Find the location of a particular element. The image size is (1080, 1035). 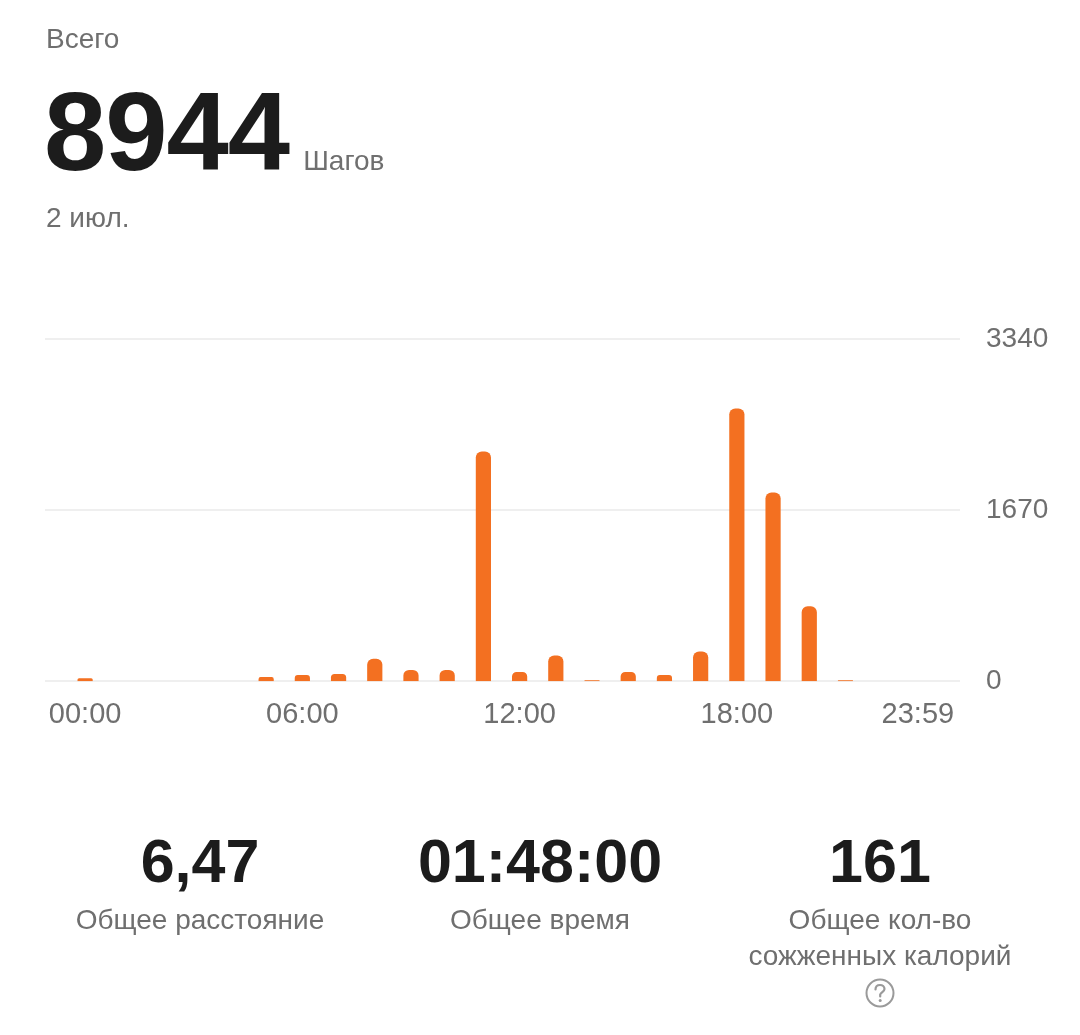

y-tick-label: 1670 is located at coordinates (1017, 508).